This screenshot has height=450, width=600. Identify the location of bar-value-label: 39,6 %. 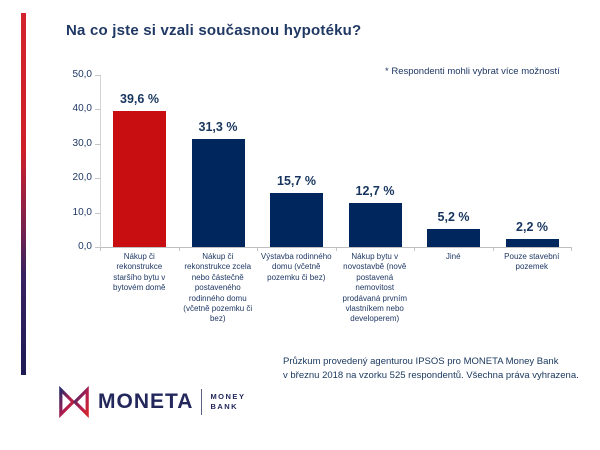
(139, 99).